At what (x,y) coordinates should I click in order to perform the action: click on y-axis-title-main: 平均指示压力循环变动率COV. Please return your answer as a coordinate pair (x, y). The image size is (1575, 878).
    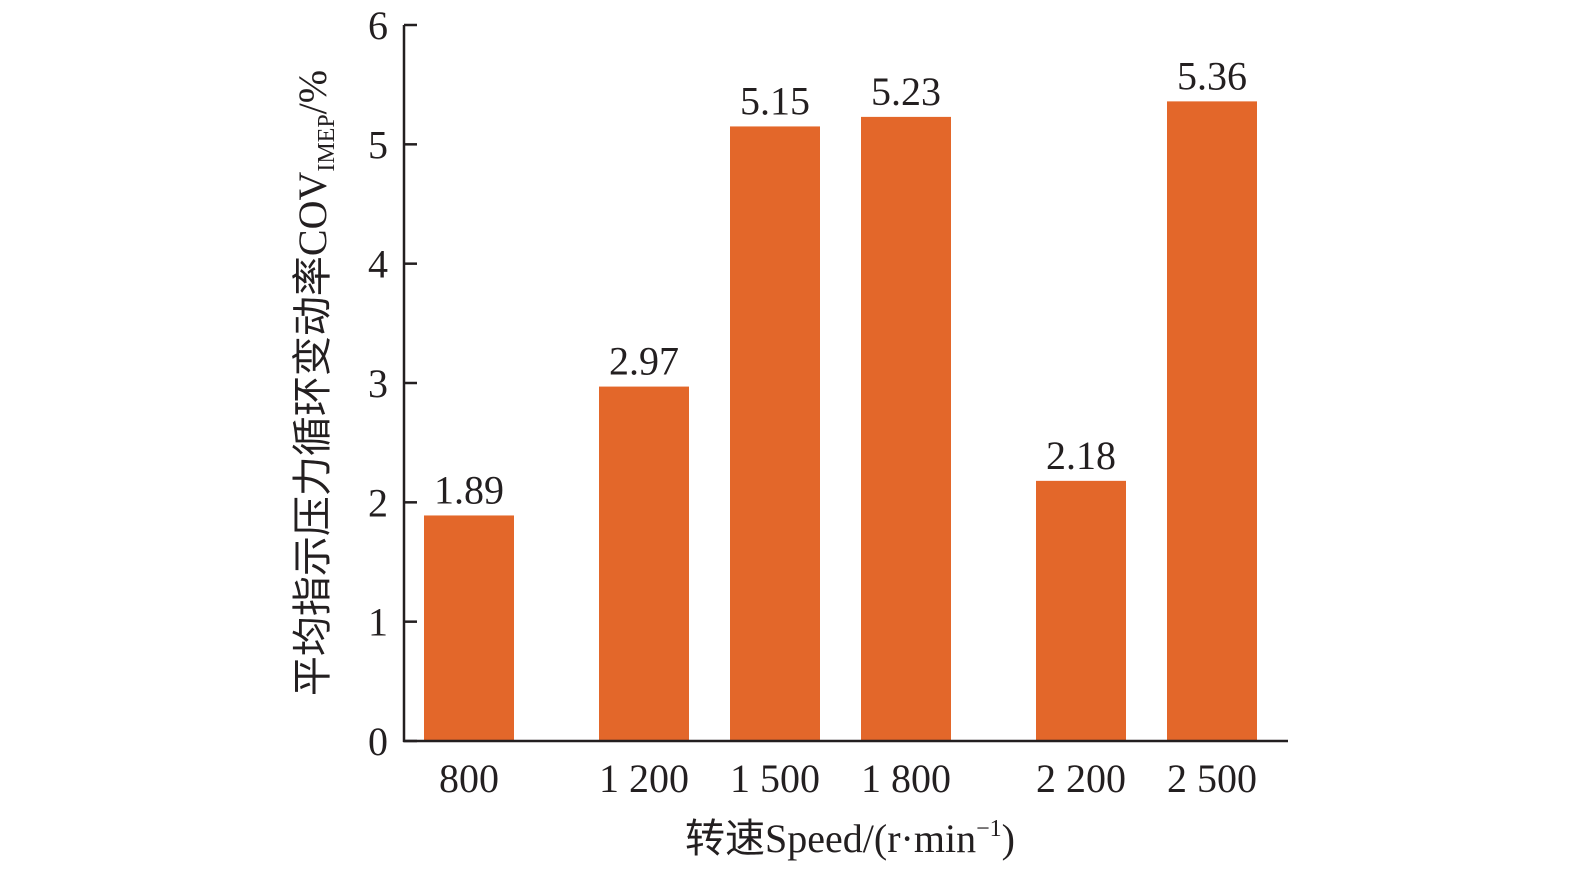
    Looking at the image, I should click on (312, 434).